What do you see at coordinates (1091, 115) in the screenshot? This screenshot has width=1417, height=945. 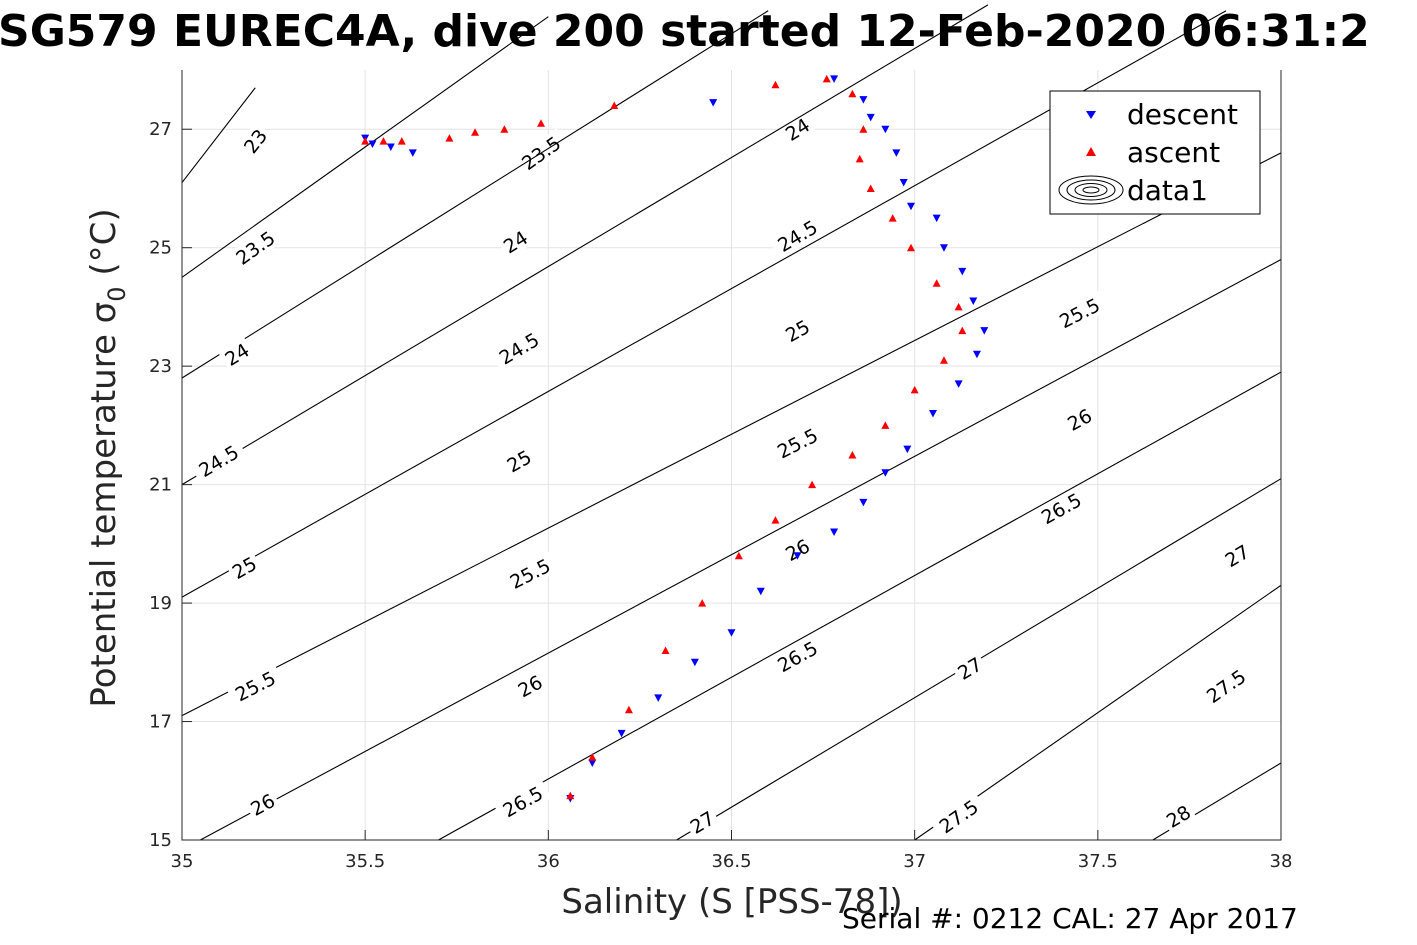 I see `legend-descent-marker` at bounding box center [1091, 115].